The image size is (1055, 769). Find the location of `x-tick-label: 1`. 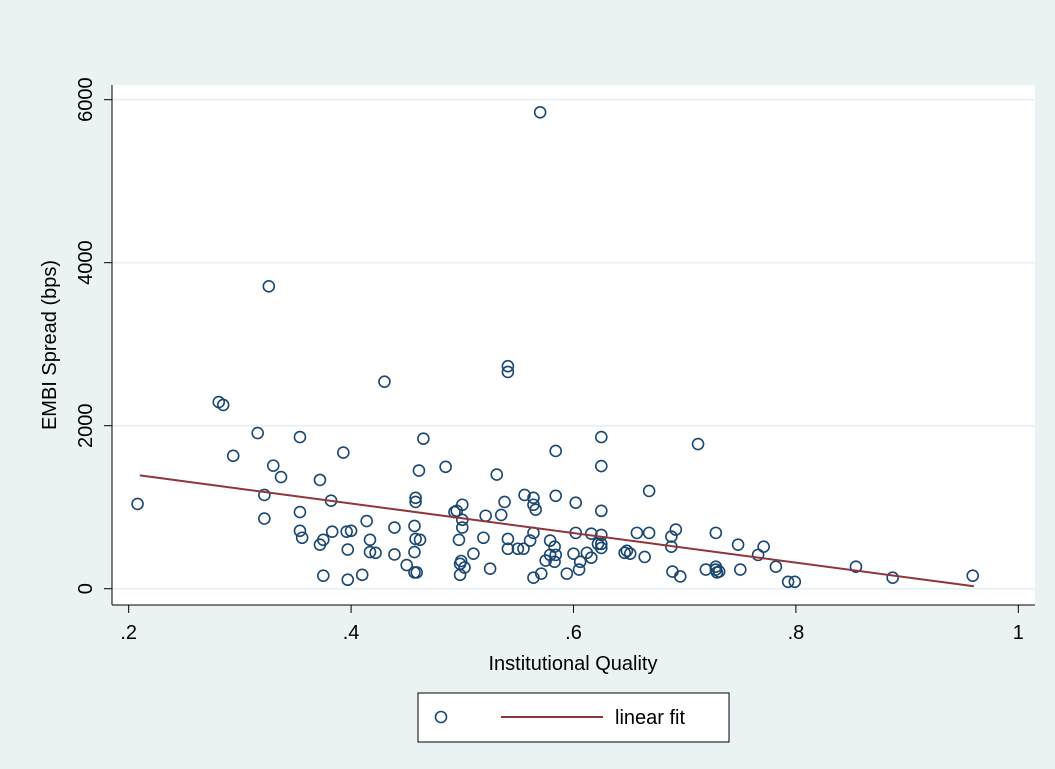

x-tick-label: 1 is located at coordinates (1018, 633).